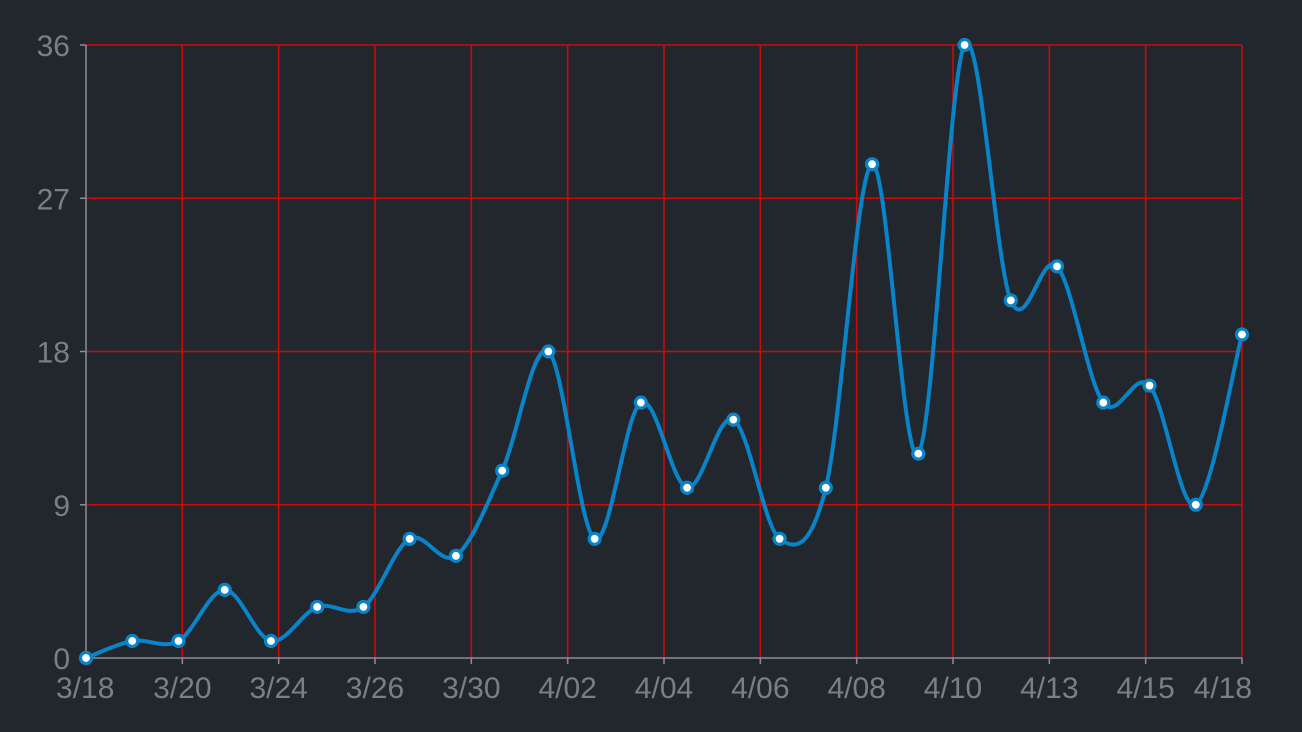 This screenshot has height=732, width=1302. What do you see at coordinates (760, 688) in the screenshot?
I see `x-tick-label: 4/06` at bounding box center [760, 688].